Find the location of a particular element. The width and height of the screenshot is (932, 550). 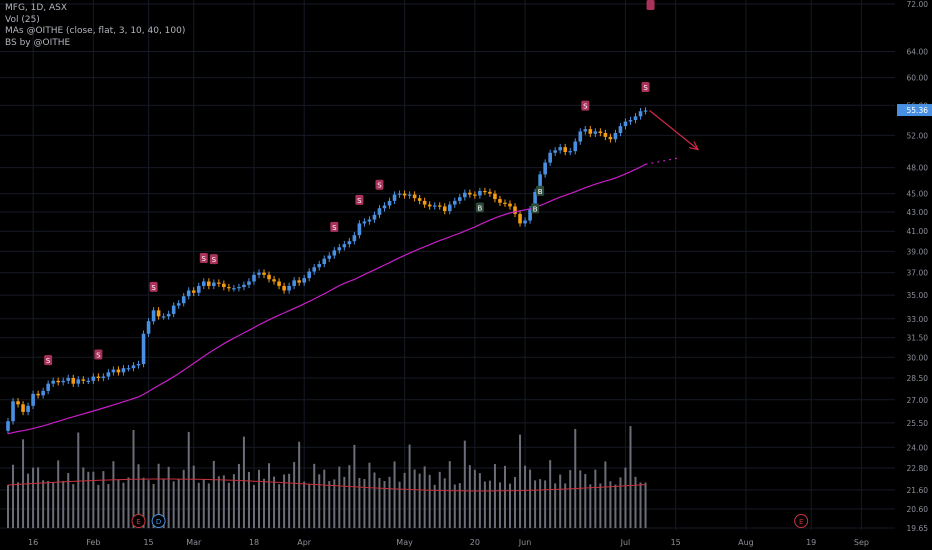

price-tick-label: 19.65 is located at coordinates (918, 528).